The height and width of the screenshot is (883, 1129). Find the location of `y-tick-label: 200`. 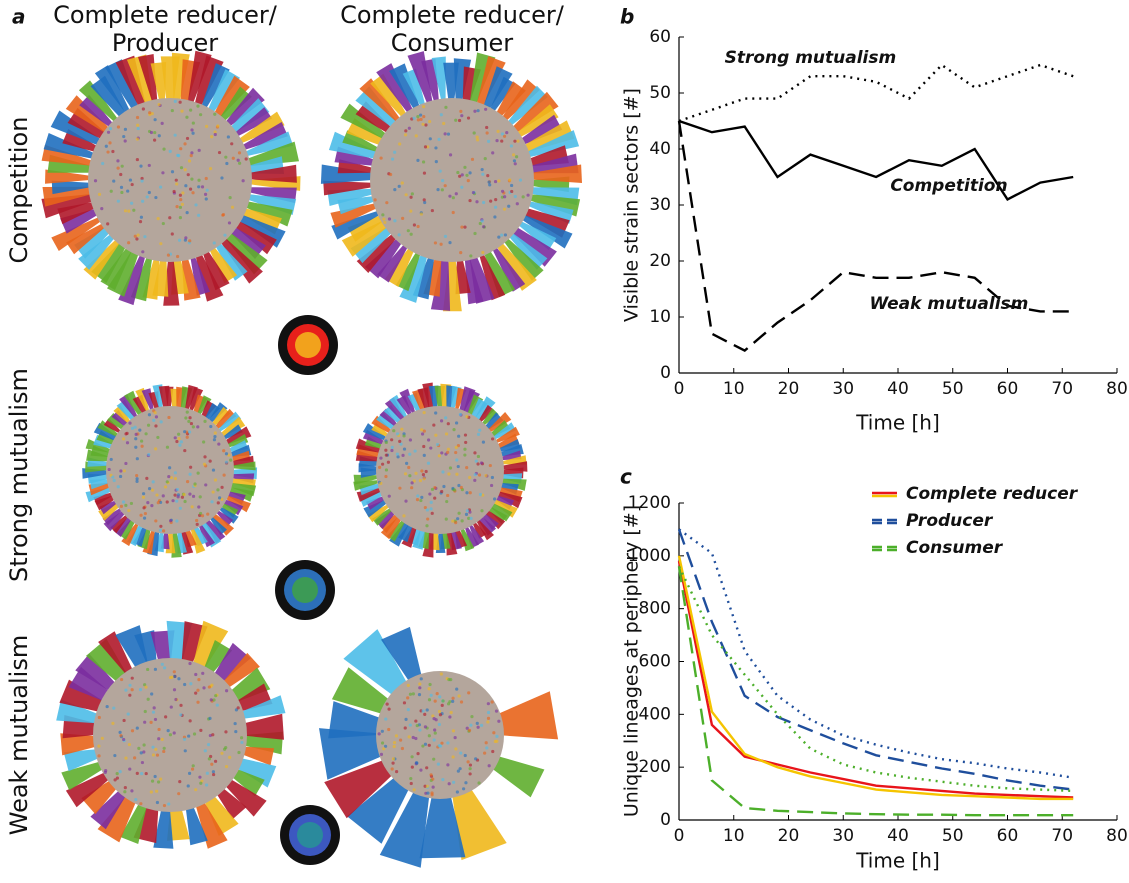

y-tick-label: 200 is located at coordinates (655, 767).